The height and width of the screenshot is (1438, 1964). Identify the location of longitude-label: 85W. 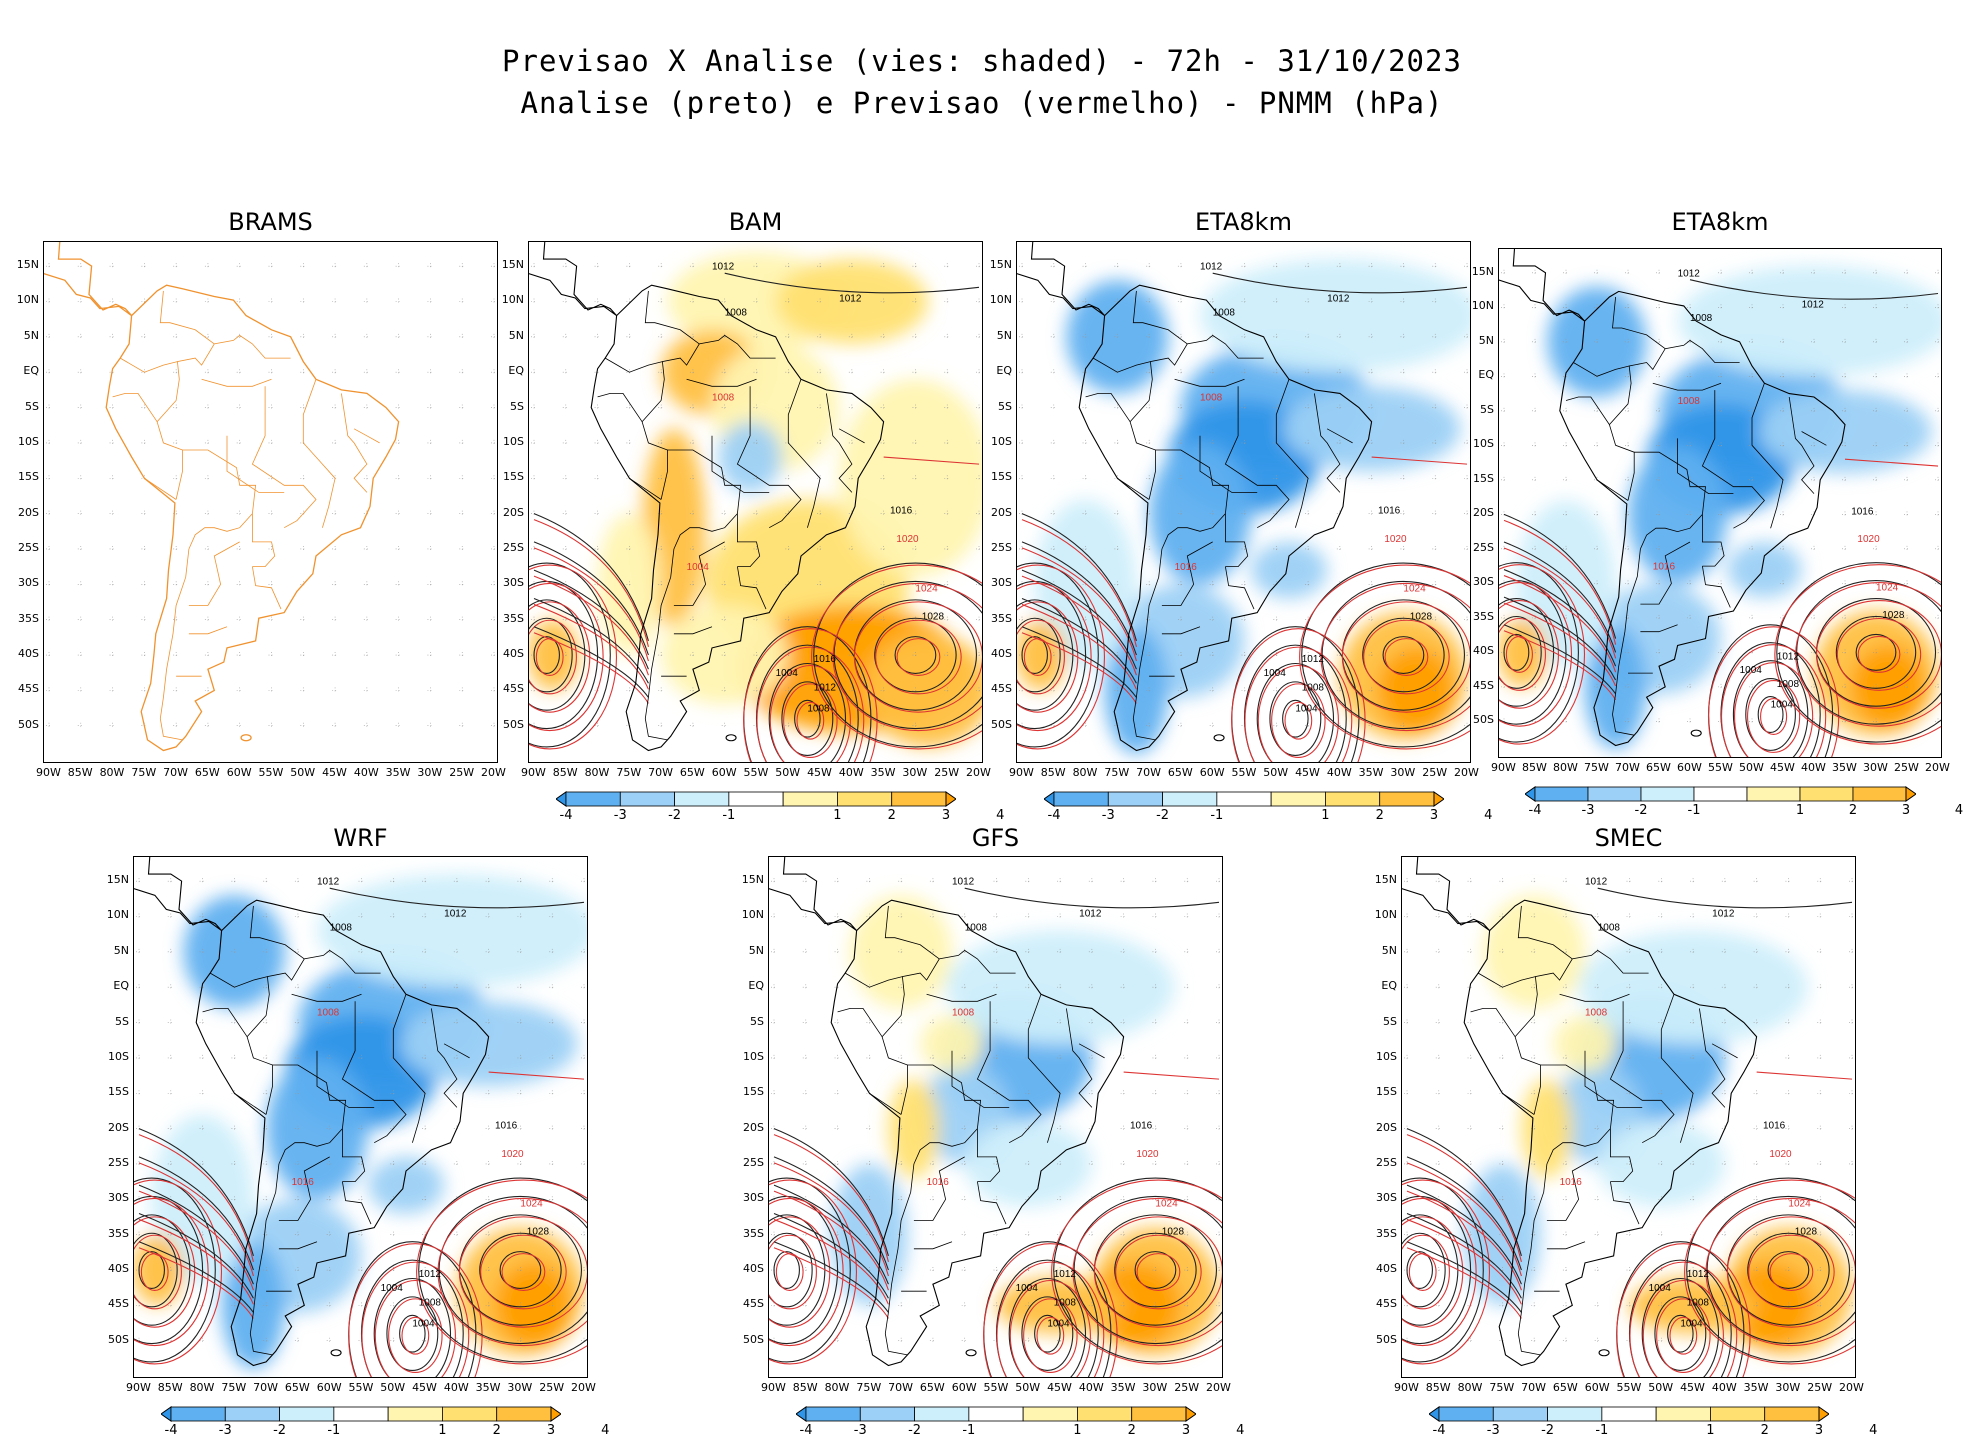
(1438, 1387).